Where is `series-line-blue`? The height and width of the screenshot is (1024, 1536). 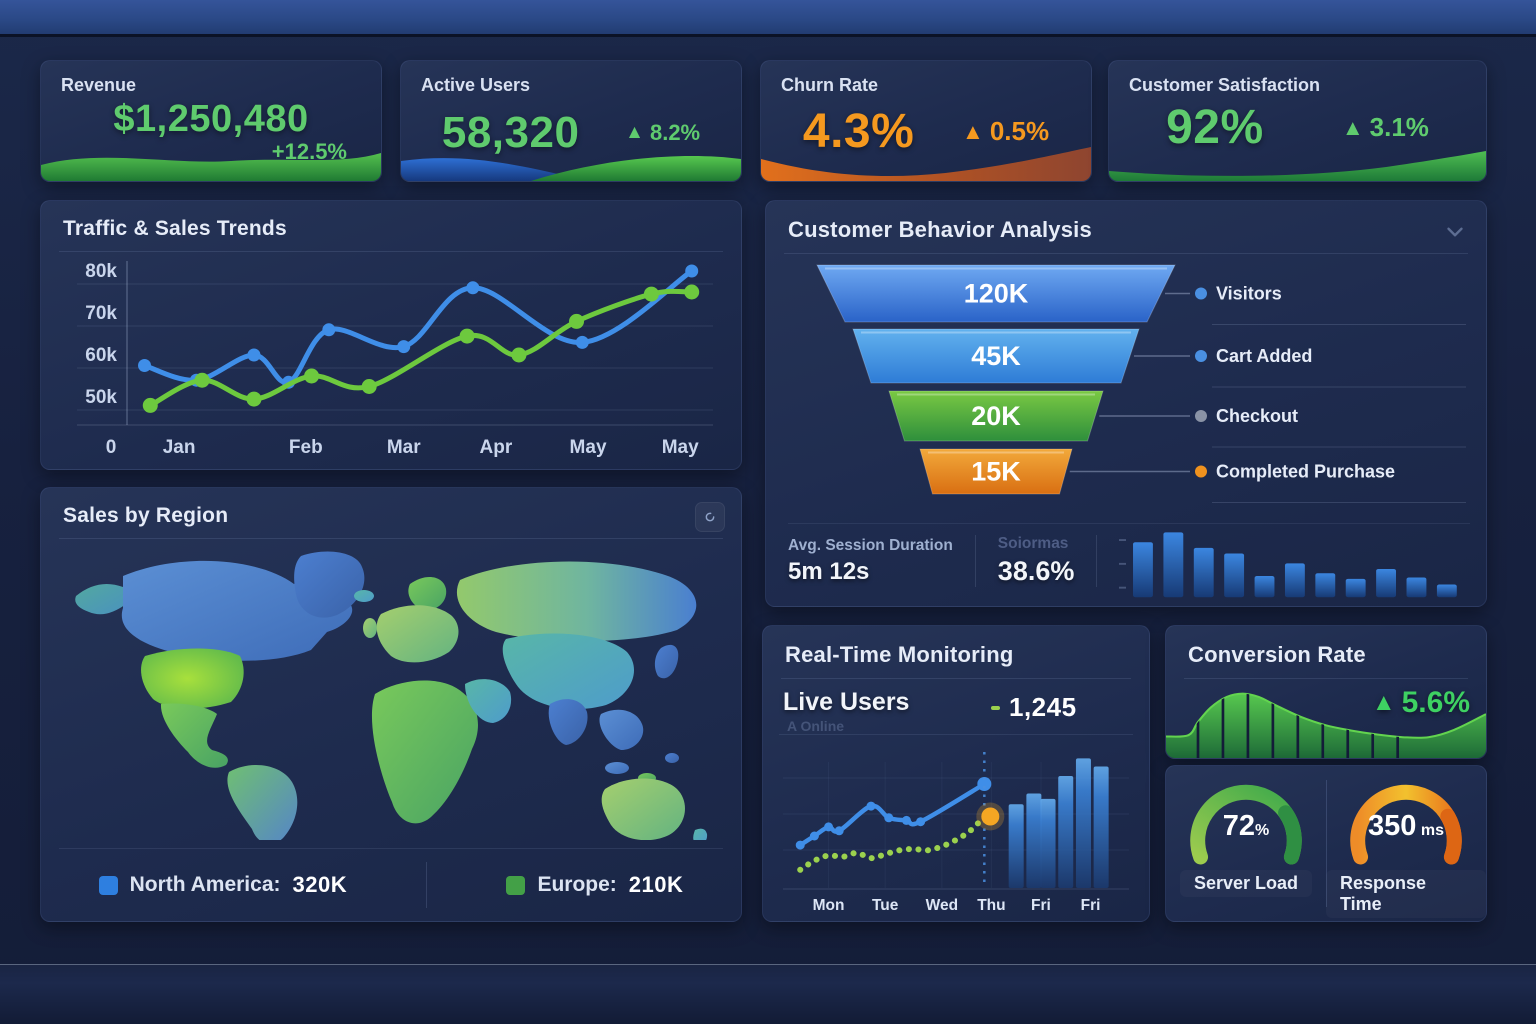
series-line-blue is located at coordinates (892, 814).